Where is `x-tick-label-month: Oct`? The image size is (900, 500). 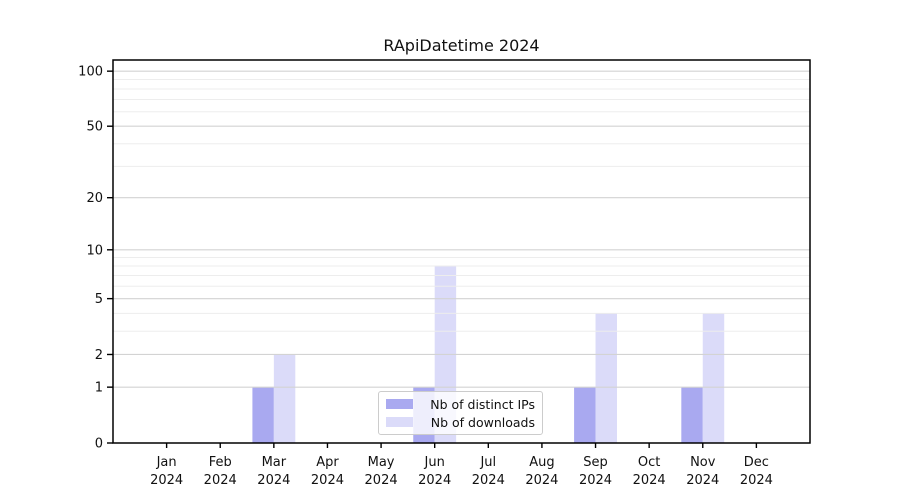
x-tick-label-month: Oct is located at coordinates (649, 462).